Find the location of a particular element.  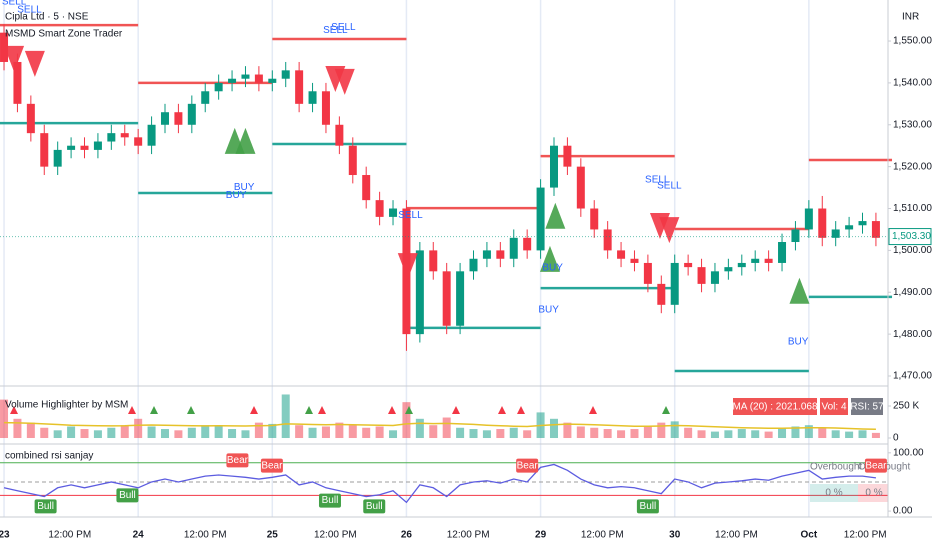

bear-label-box is located at coordinates (271, 465).